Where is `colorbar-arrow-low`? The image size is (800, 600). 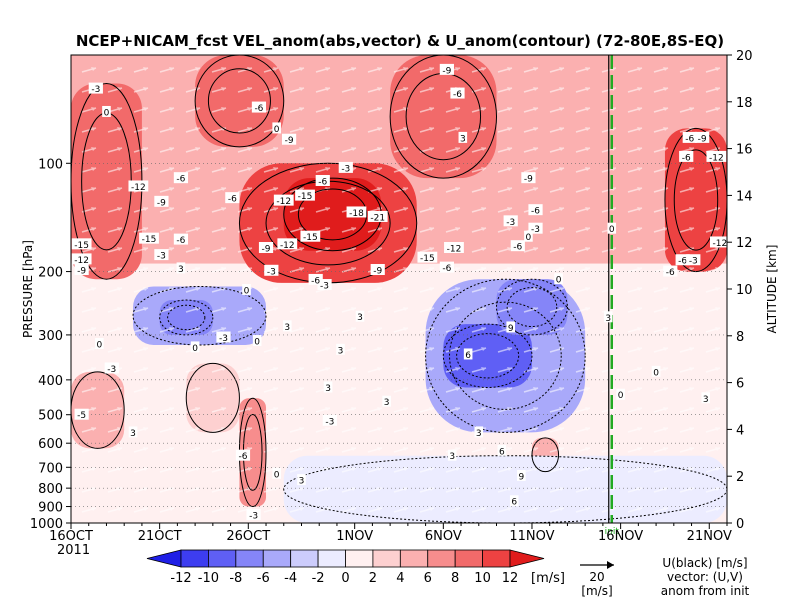
colorbar-arrow-low is located at coordinates (164, 558).